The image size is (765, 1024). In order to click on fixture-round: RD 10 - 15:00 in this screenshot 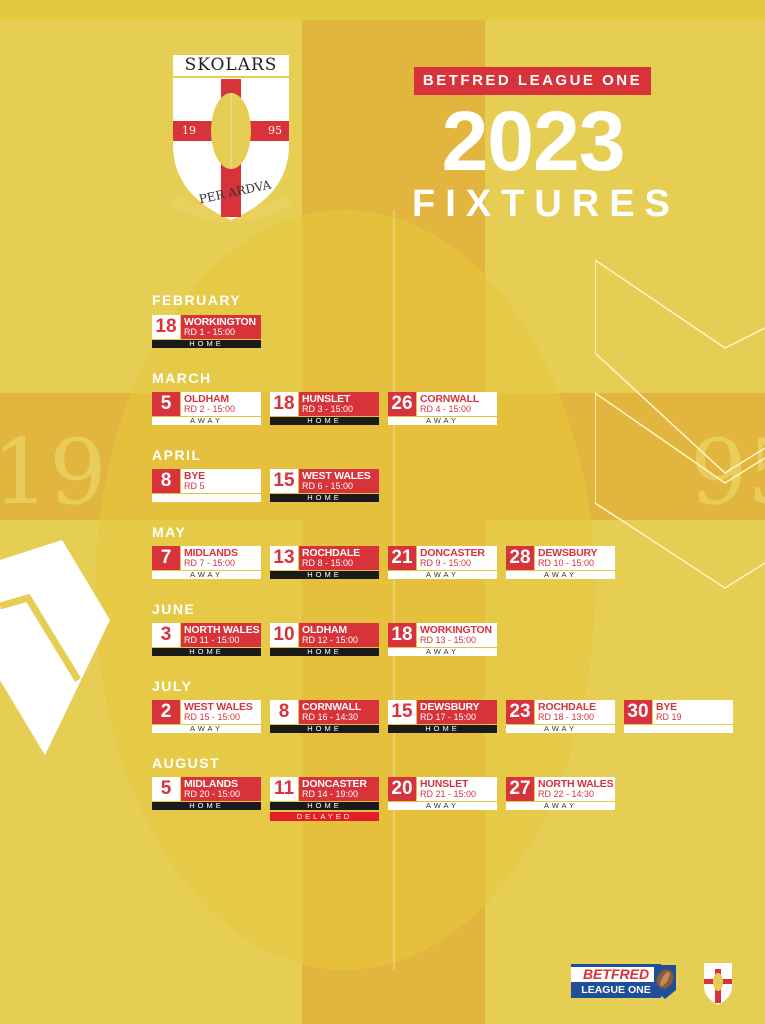, I will do `click(566, 563)`.